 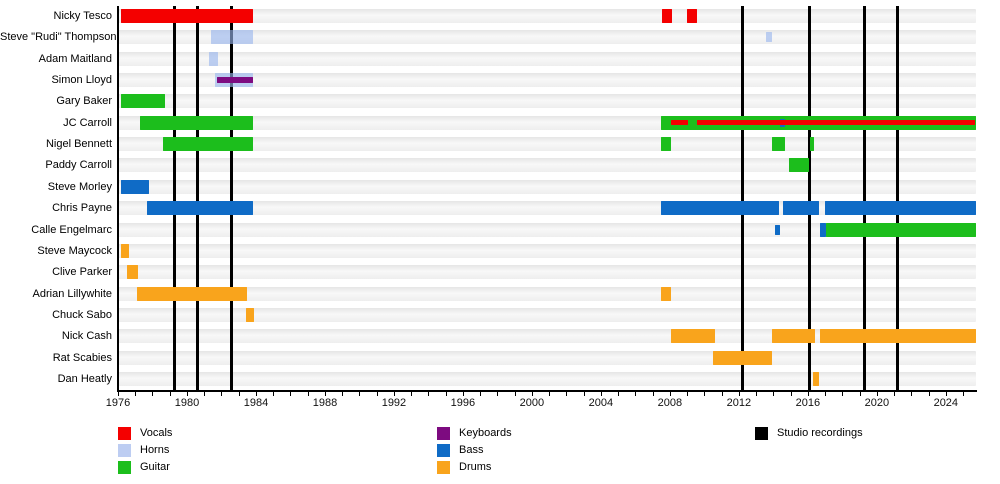 I want to click on y-axis-line, so click(x=118, y=198).